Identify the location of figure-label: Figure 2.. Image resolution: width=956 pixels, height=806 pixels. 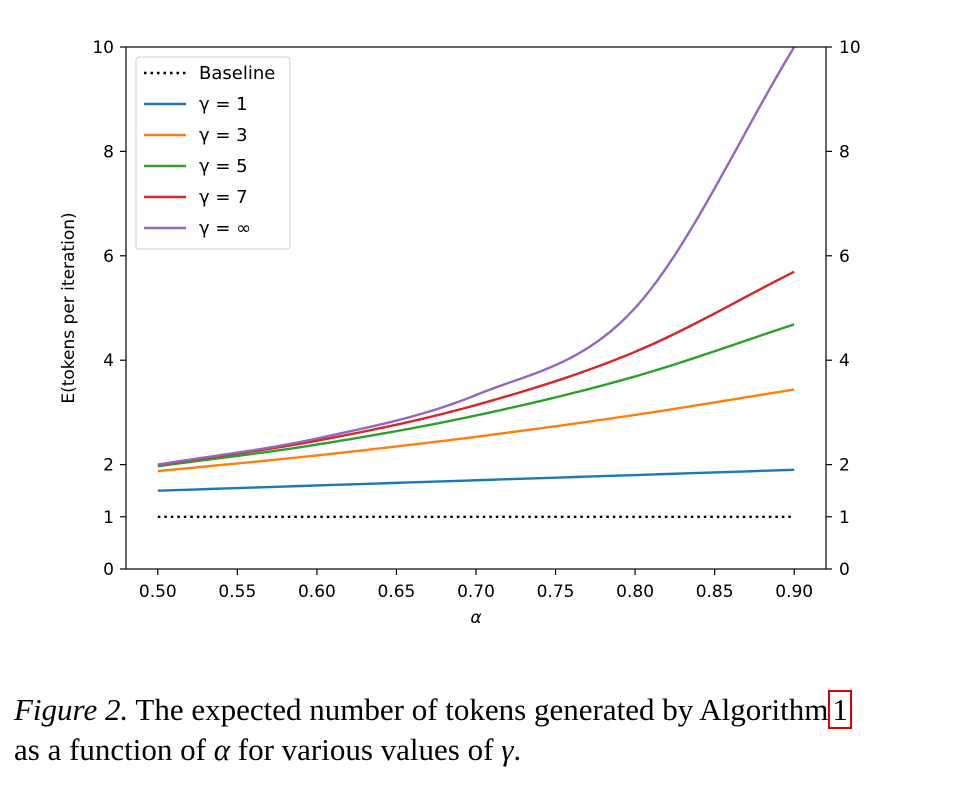
(71, 709).